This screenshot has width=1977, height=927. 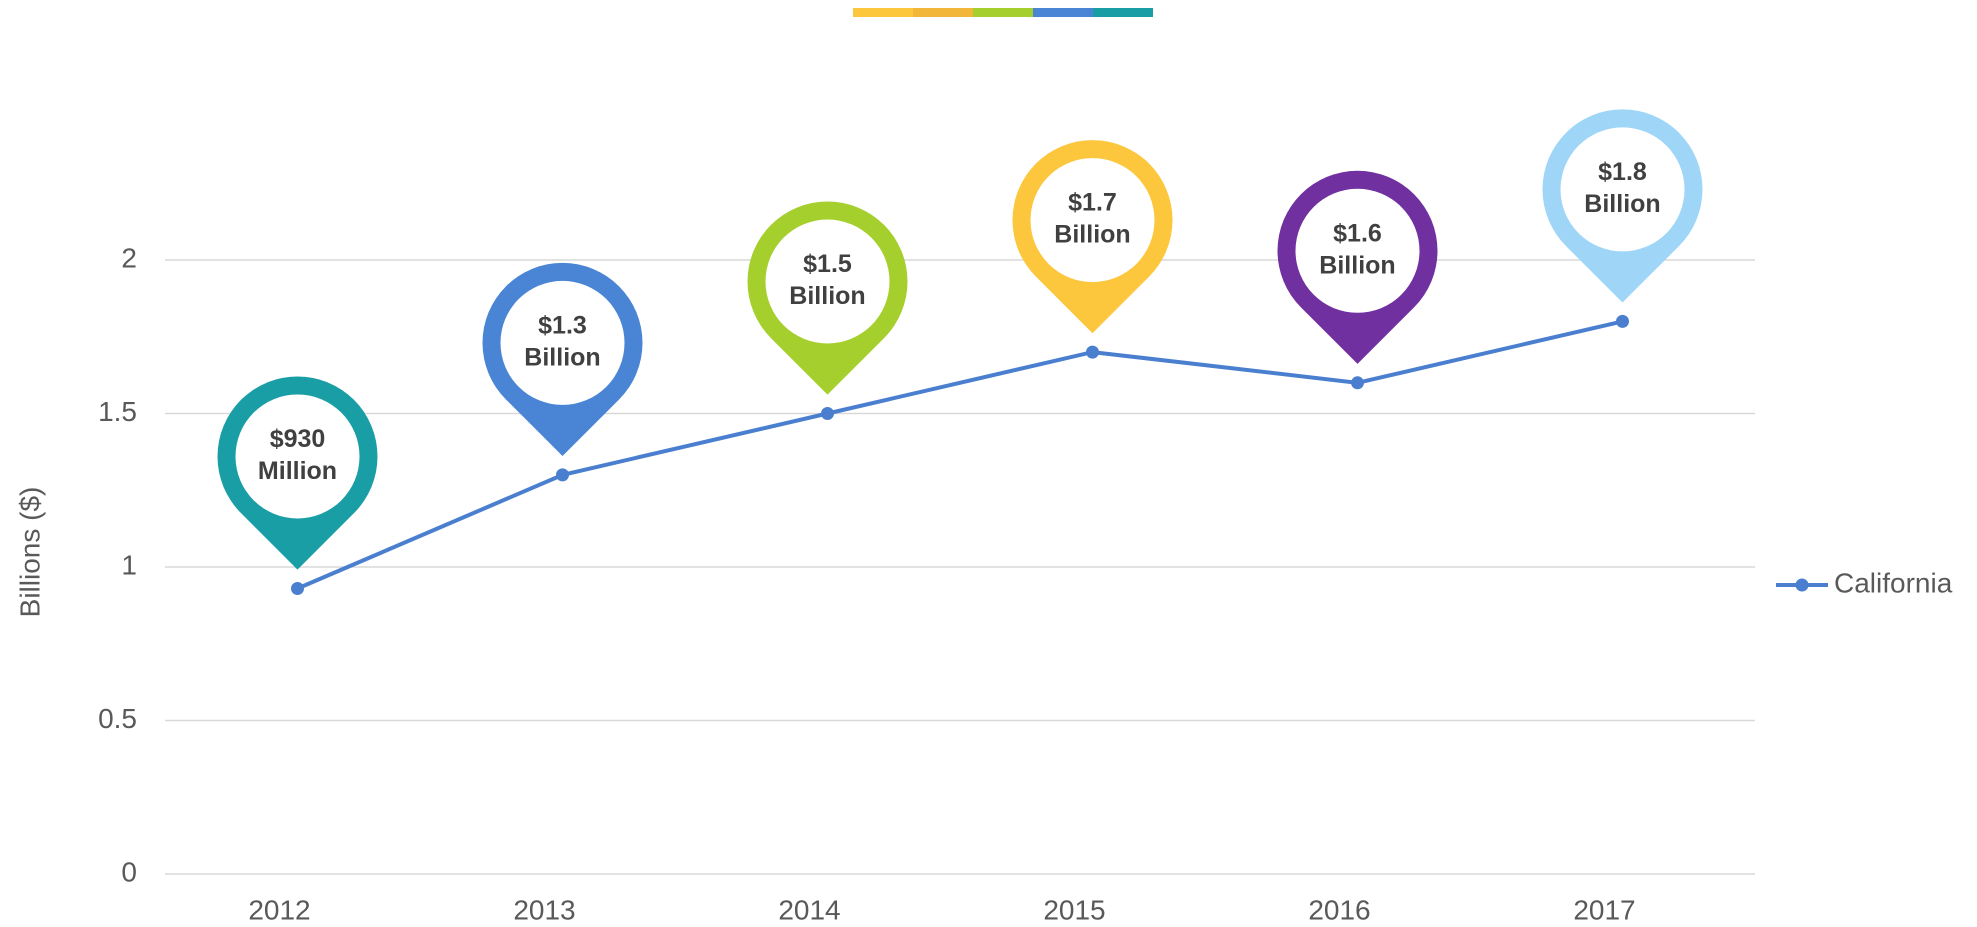 I want to click on legend-label: California, so click(x=1893, y=582).